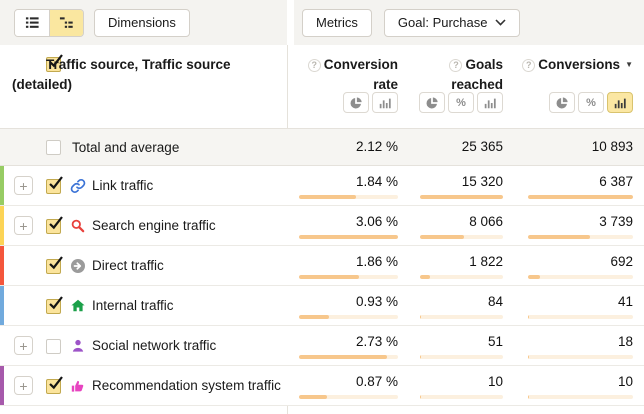  I want to click on metrics-button: Metrics, so click(337, 22).